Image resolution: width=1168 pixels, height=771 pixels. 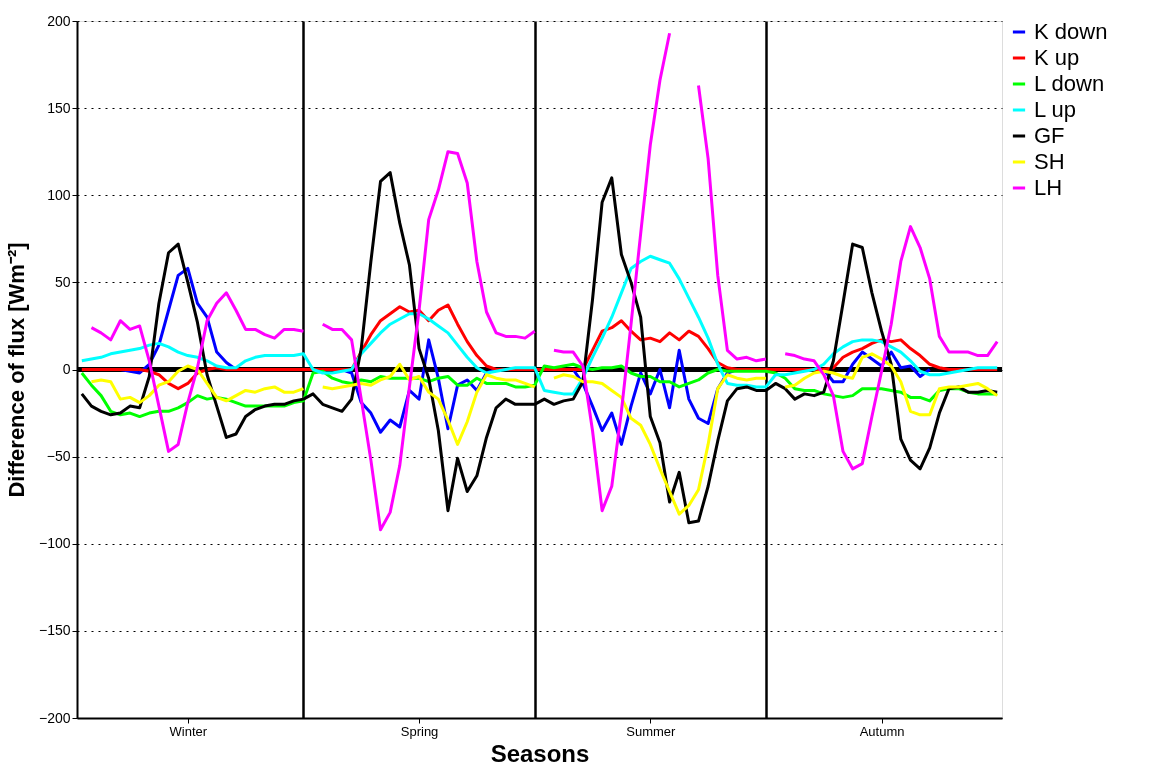 What do you see at coordinates (58, 456) in the screenshot?
I see `y-tick-label: −50` at bounding box center [58, 456].